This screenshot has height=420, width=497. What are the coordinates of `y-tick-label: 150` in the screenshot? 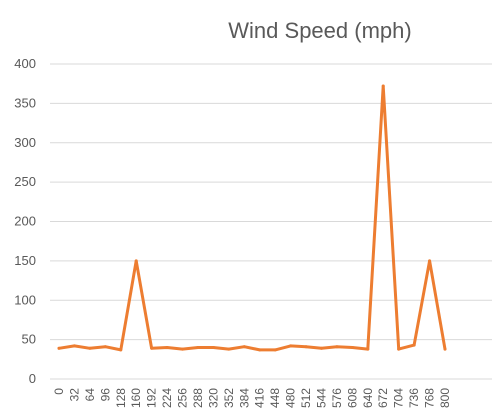 It's located at (25, 260).